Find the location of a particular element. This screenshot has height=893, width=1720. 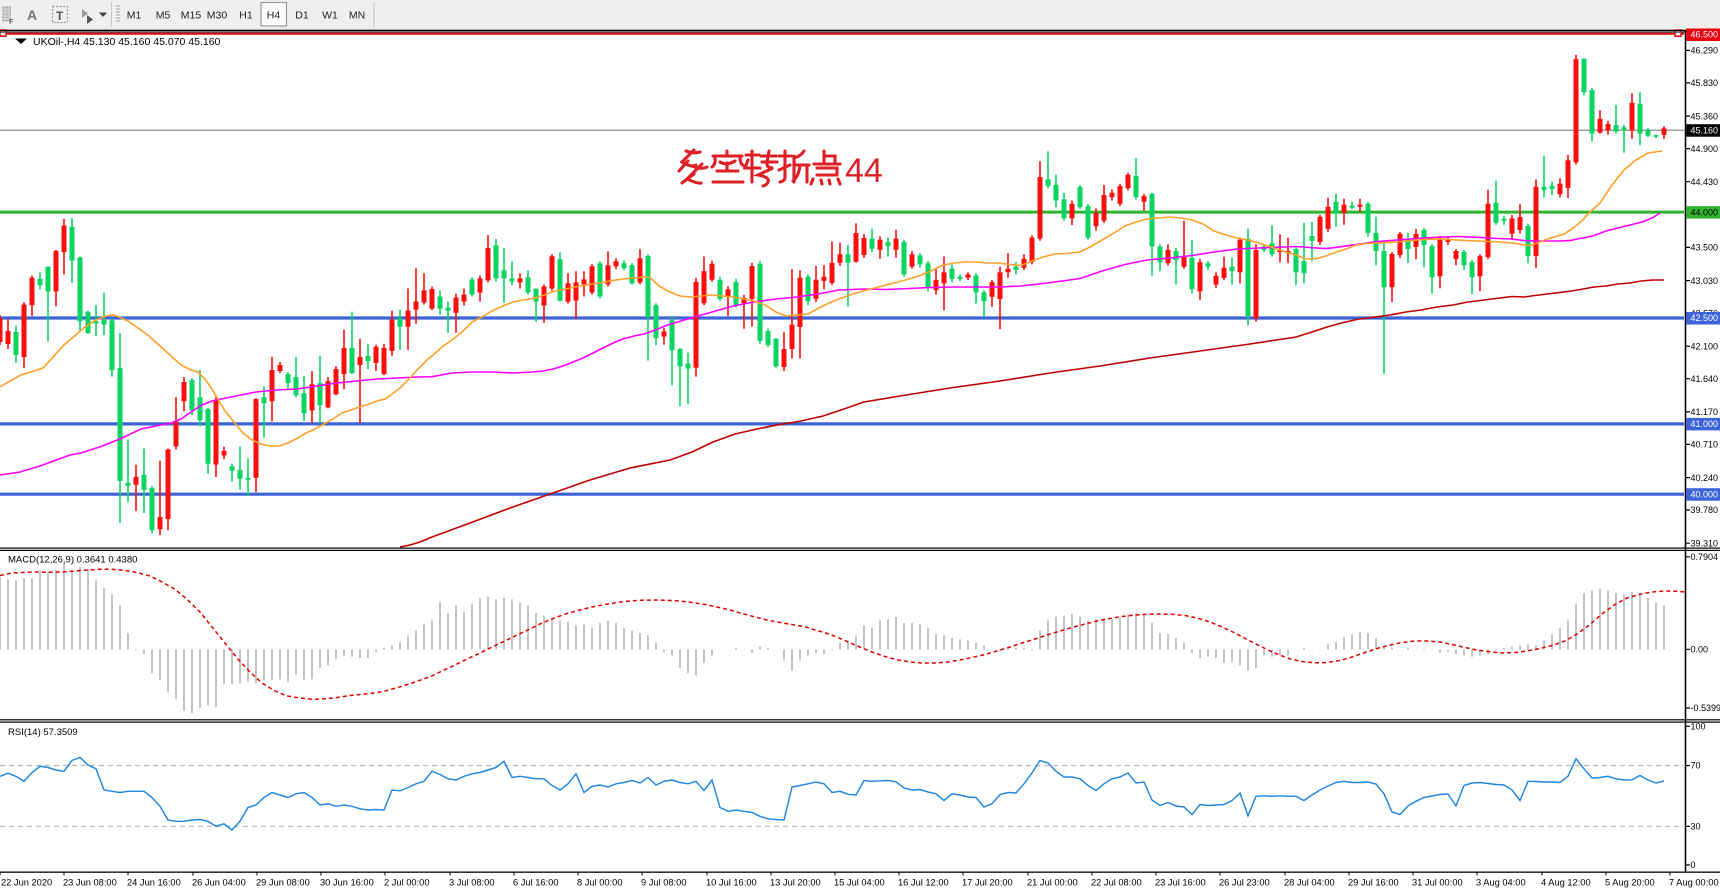

svg-text: 2 Jul 00:00 is located at coordinates (407, 883).